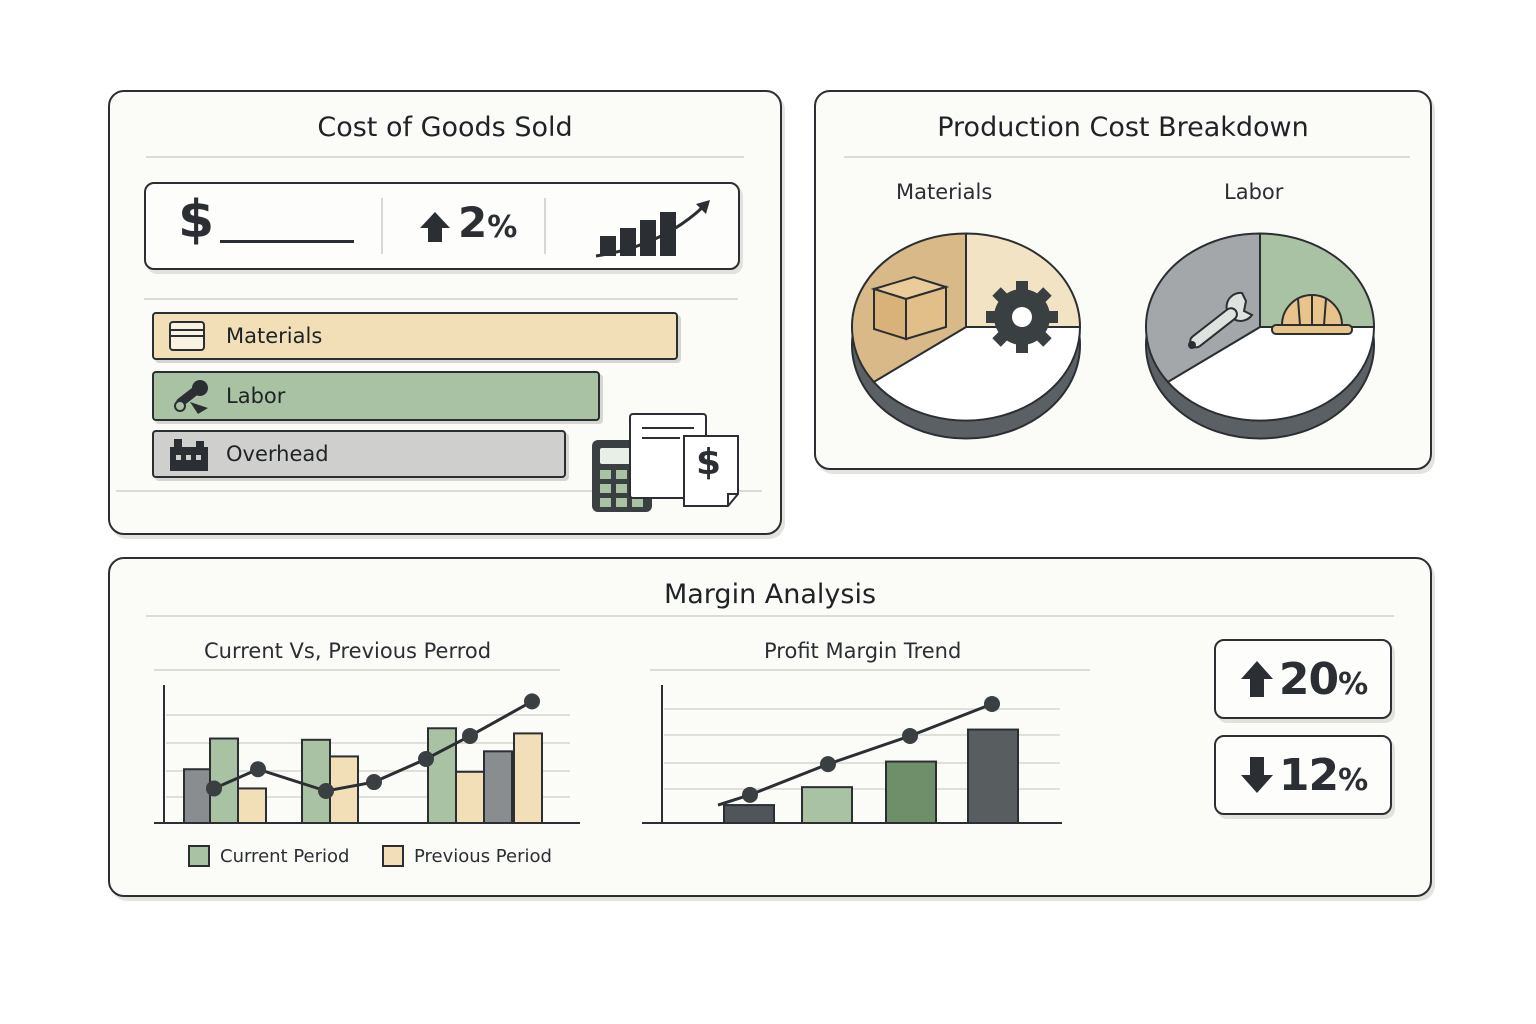 This screenshot has width=1536, height=1024. What do you see at coordinates (1113, 336) in the screenshot?
I see `breakdown-pies` at bounding box center [1113, 336].